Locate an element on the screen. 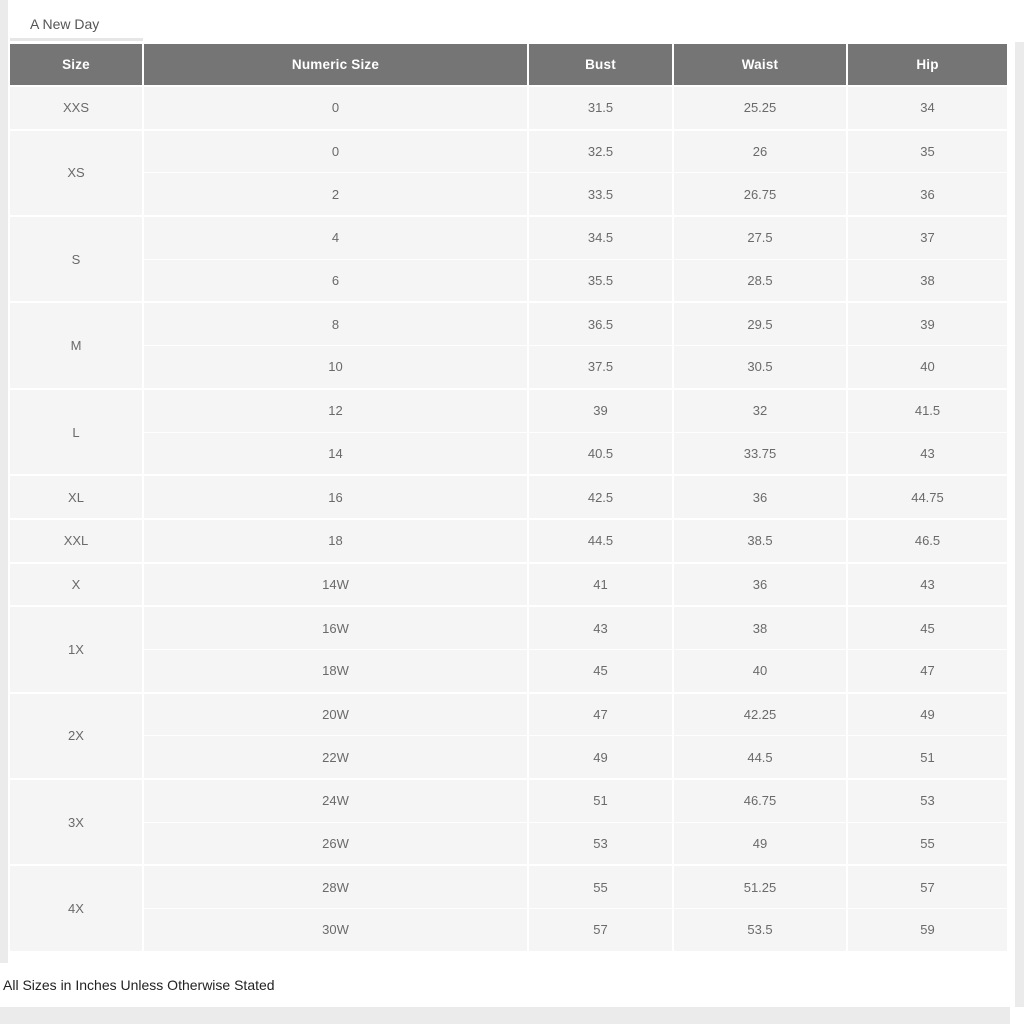 The width and height of the screenshot is (1024, 1024). table-row: L 12 39 32 41.5 is located at coordinates (508, 431).